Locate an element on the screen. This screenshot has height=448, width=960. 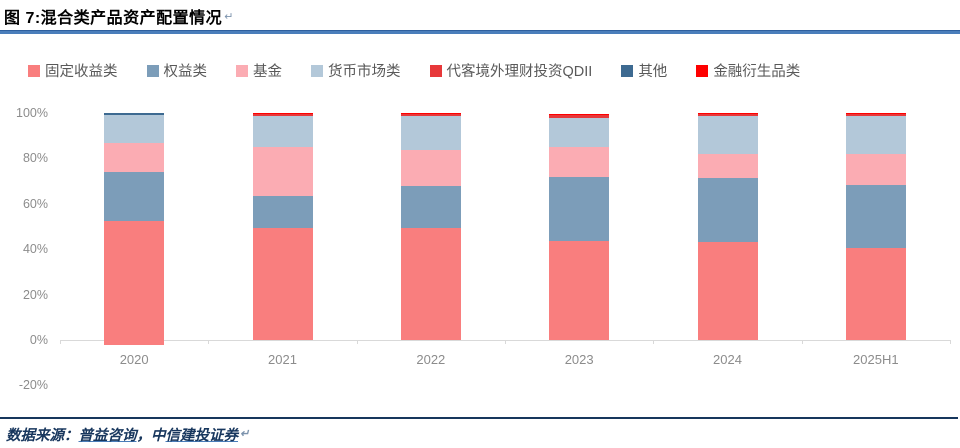
bar-segment-2022-代客境外理财投资QDII is located at coordinates (430, 115).